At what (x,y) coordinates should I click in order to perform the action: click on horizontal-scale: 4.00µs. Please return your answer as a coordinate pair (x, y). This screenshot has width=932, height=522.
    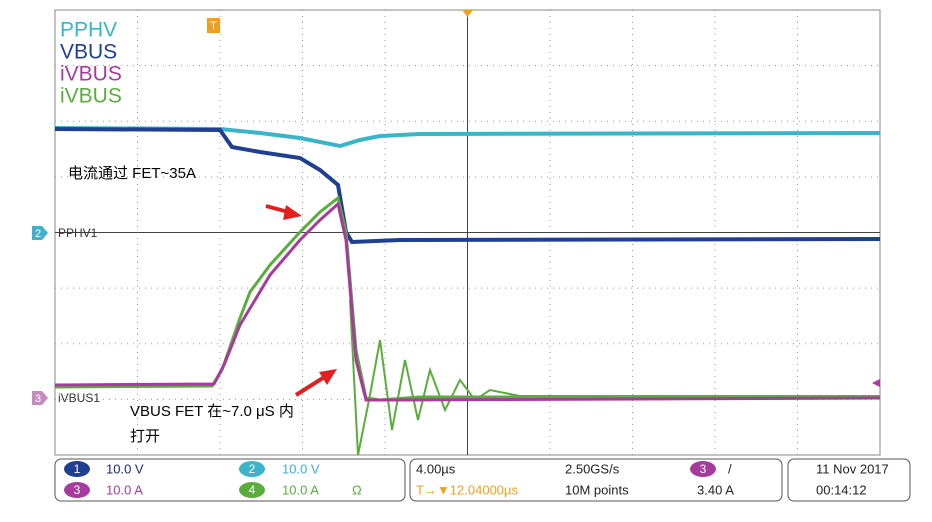
    Looking at the image, I should click on (436, 468).